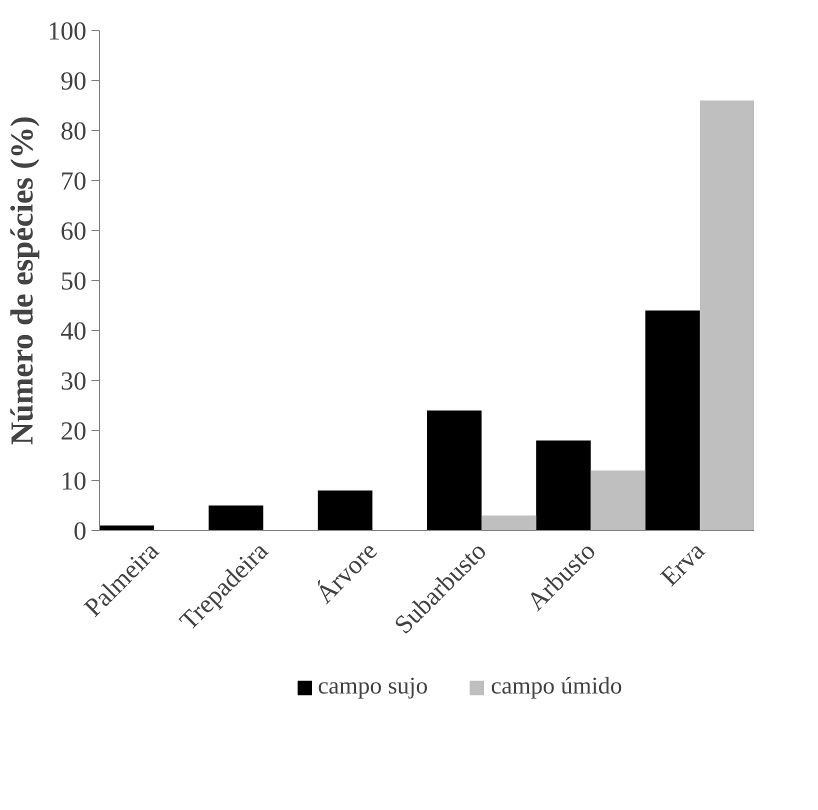  What do you see at coordinates (556, 687) in the screenshot?
I see `legend-label: campo úmido` at bounding box center [556, 687].